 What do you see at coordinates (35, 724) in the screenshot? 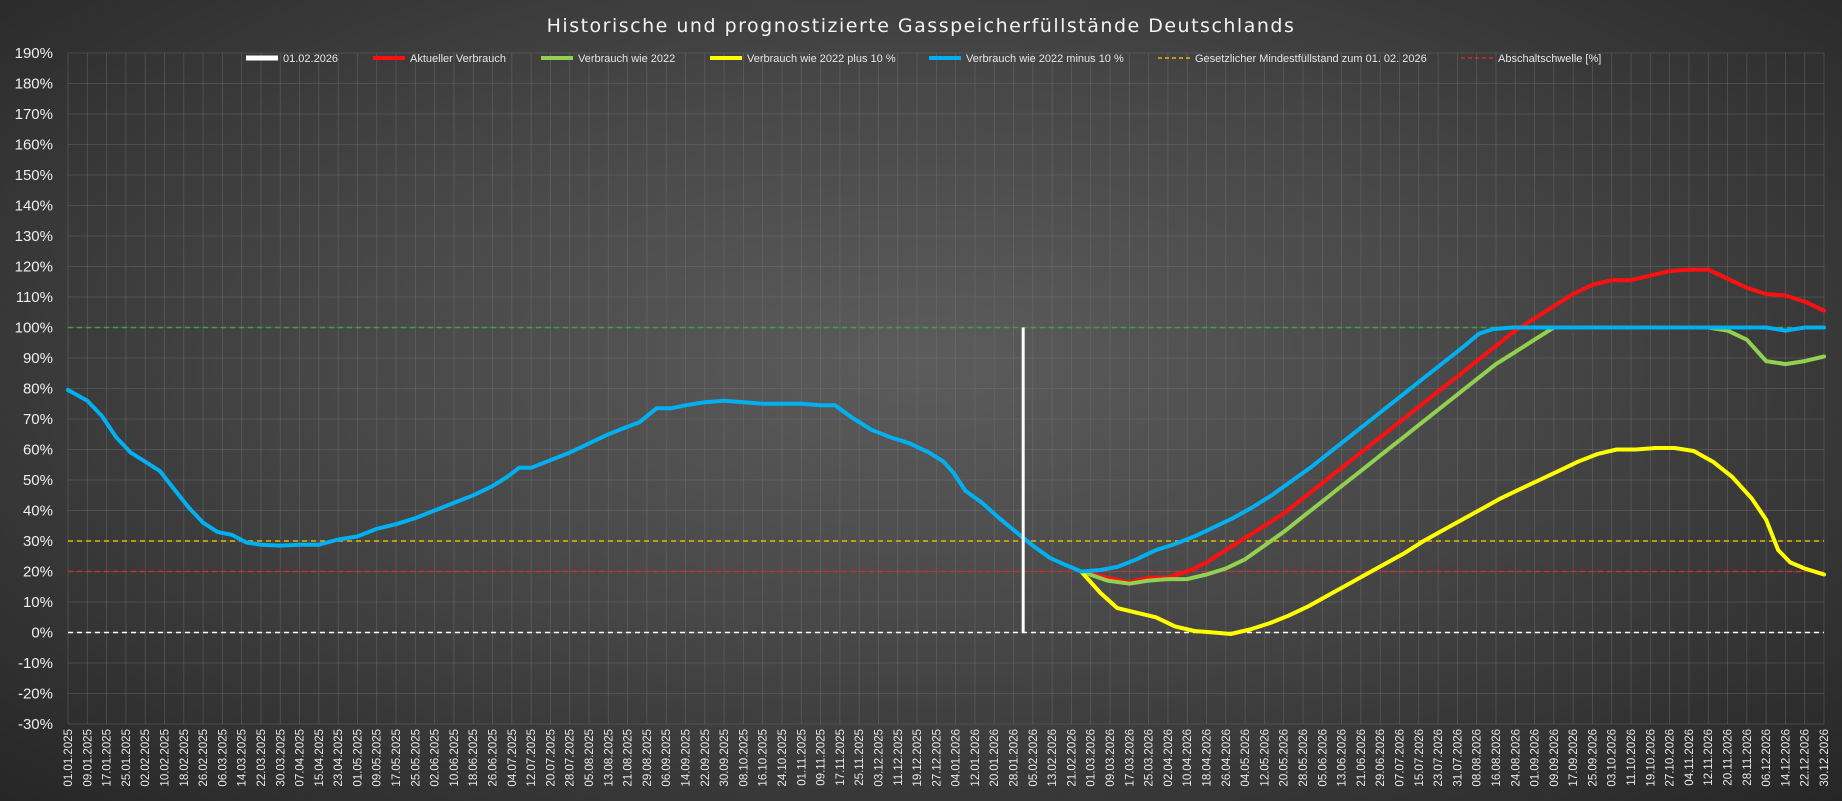
I see `y-tick-label: -30%` at bounding box center [35, 724].